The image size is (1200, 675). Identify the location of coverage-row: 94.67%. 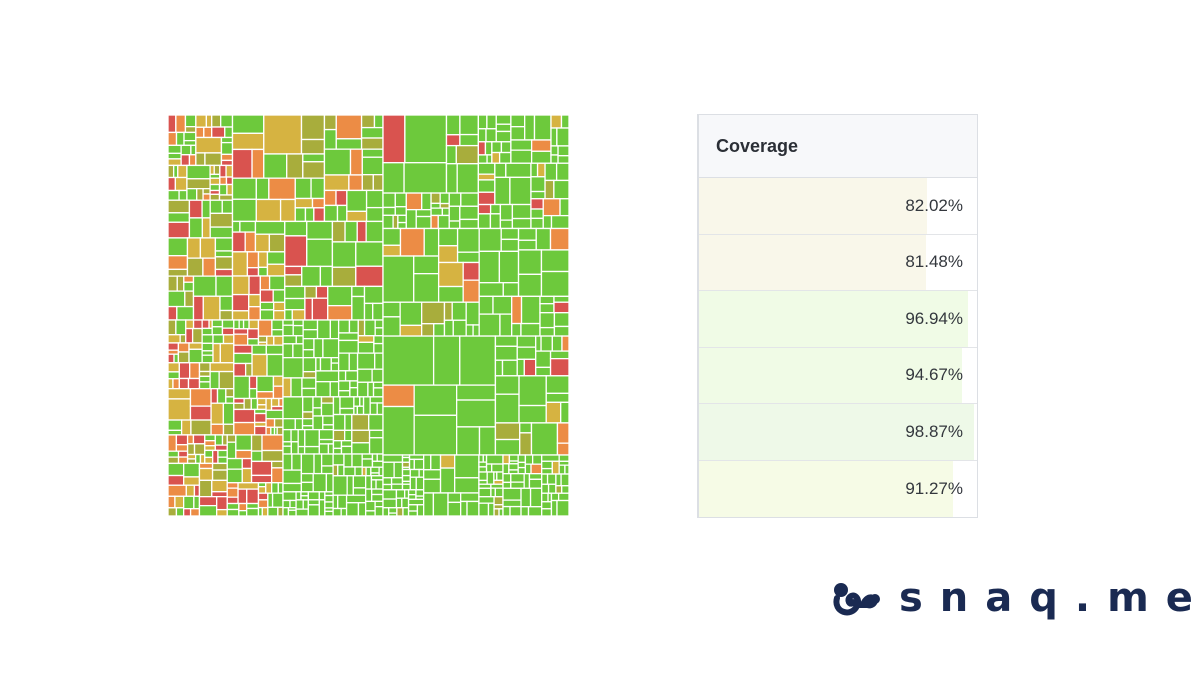
(838, 375).